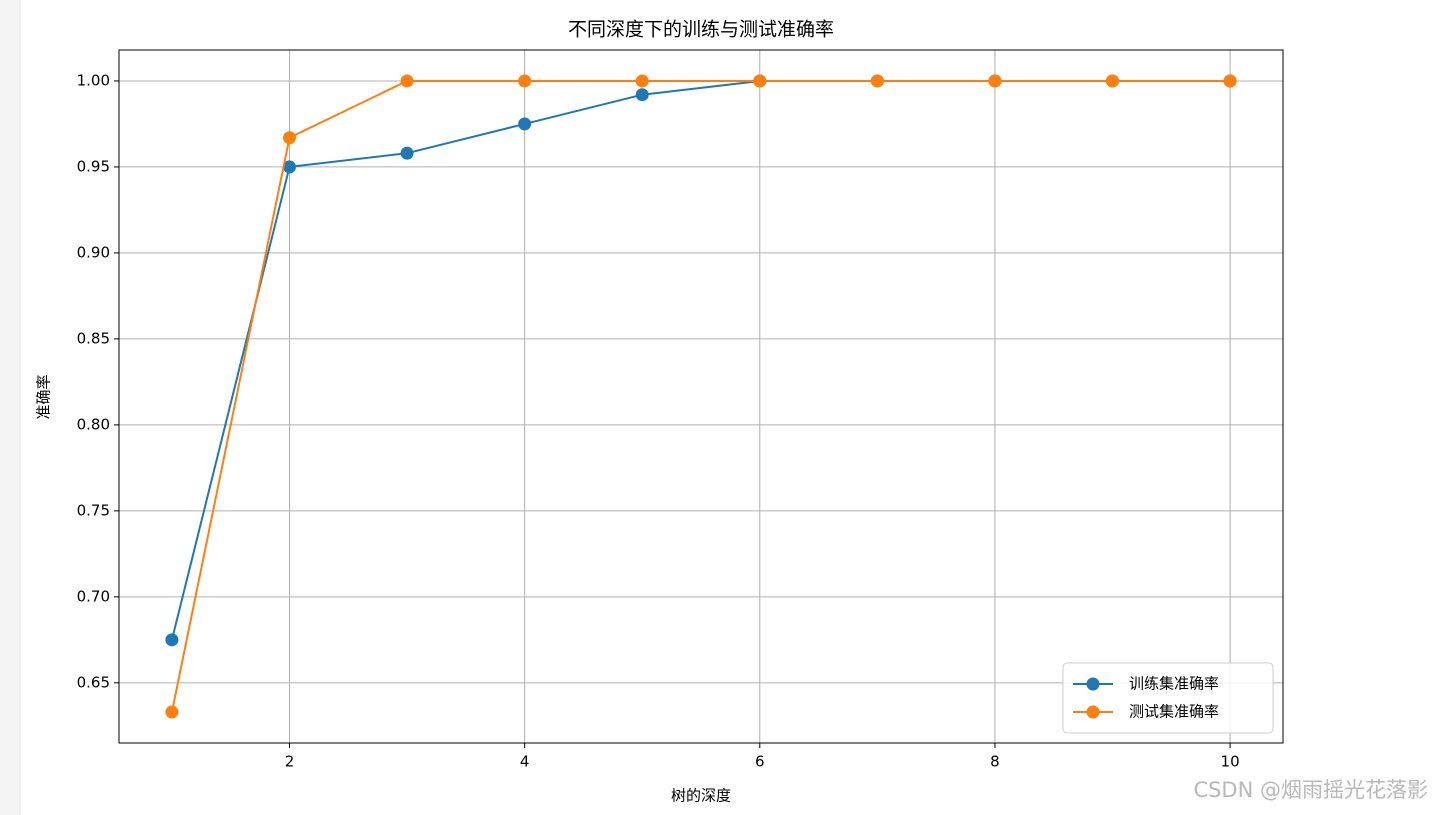  Describe the element at coordinates (44, 396) in the screenshot. I see `y-axis-label: 准确率` at that location.